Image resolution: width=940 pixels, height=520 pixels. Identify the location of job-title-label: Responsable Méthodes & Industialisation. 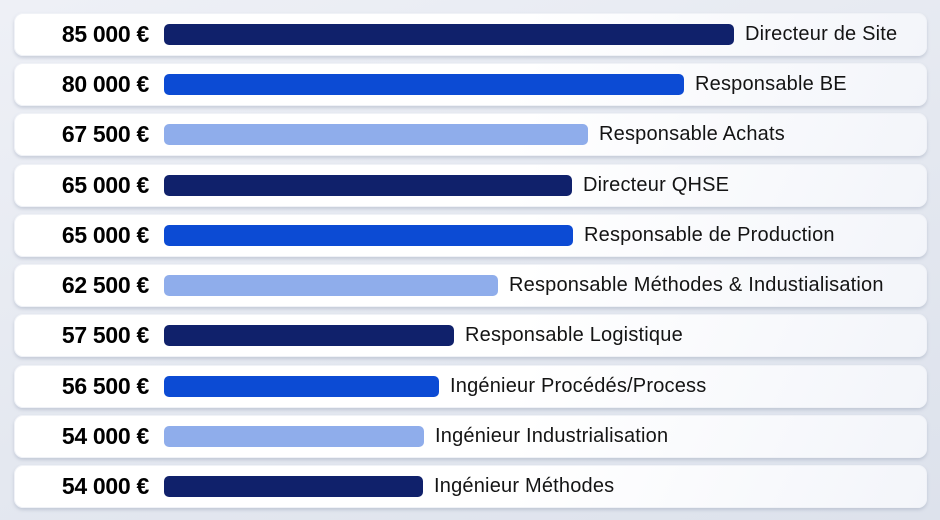
(696, 285).